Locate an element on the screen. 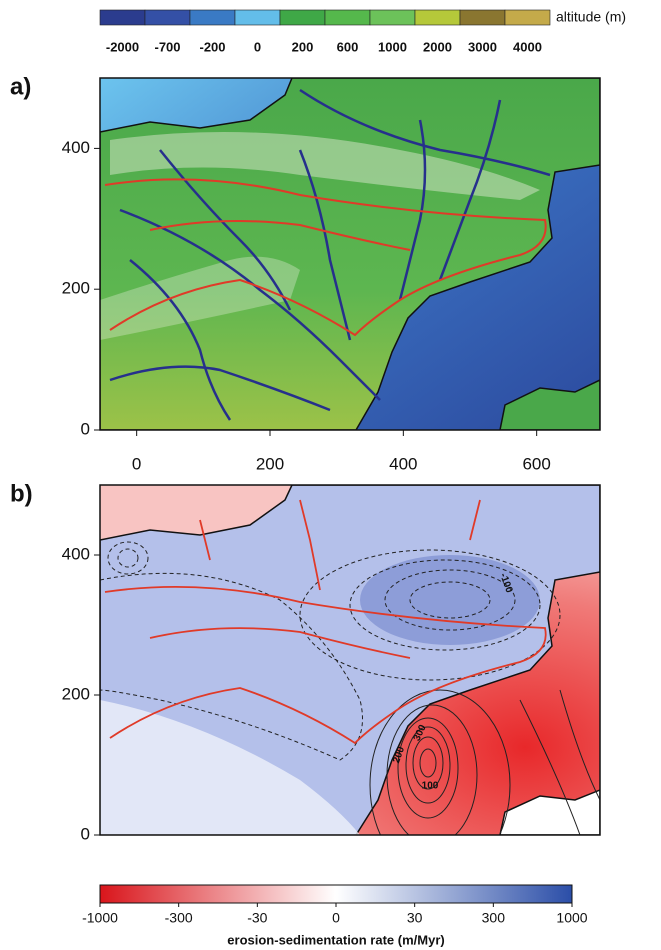 Image resolution: width=661 pixels, height=950 pixels. high-erosion-zone is located at coordinates (450, 600).